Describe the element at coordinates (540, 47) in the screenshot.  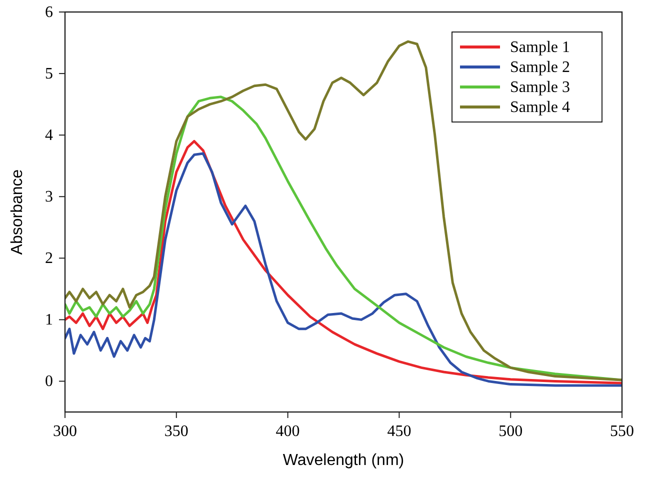
I see `legend-label: Sample 1` at that location.